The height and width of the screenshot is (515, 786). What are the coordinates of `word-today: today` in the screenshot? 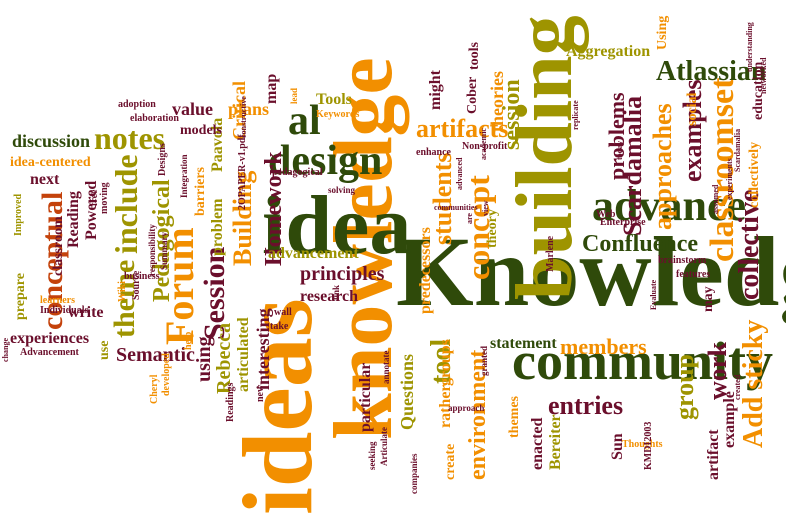 It's located at (619, 150).